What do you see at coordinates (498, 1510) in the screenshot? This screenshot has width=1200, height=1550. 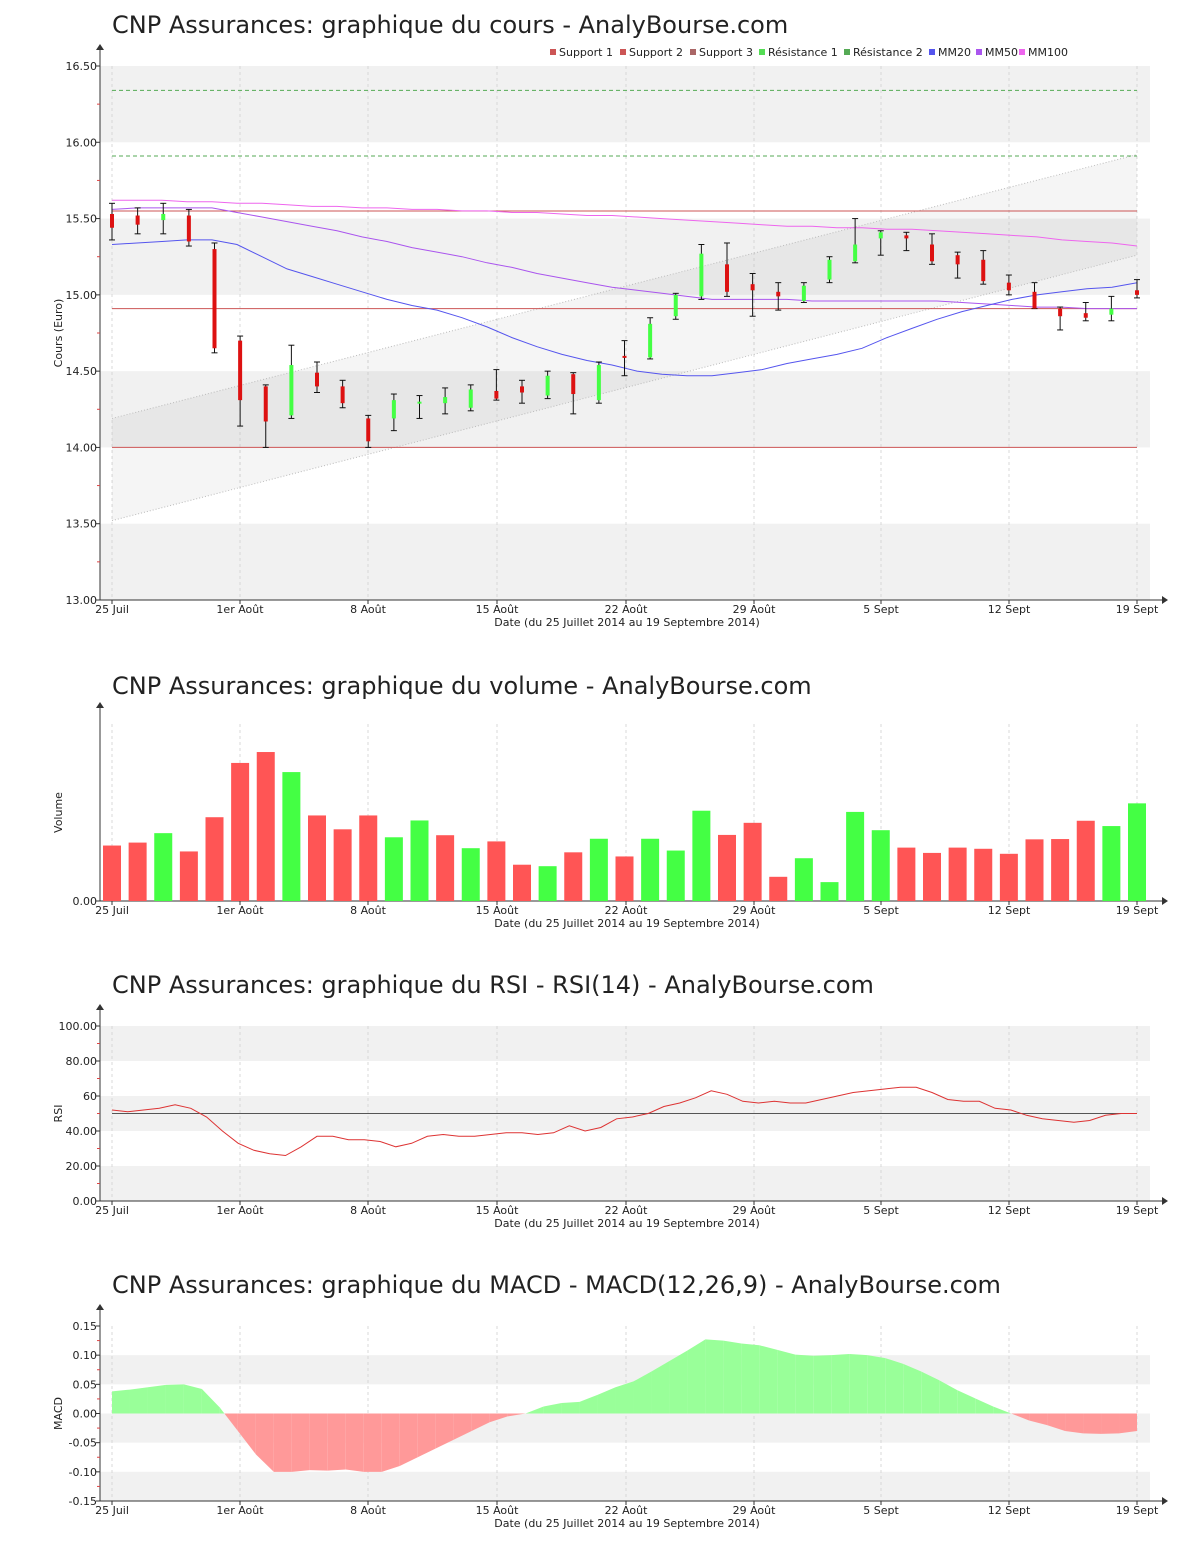 I see `x-tick-label: 15 Août` at bounding box center [498, 1510].